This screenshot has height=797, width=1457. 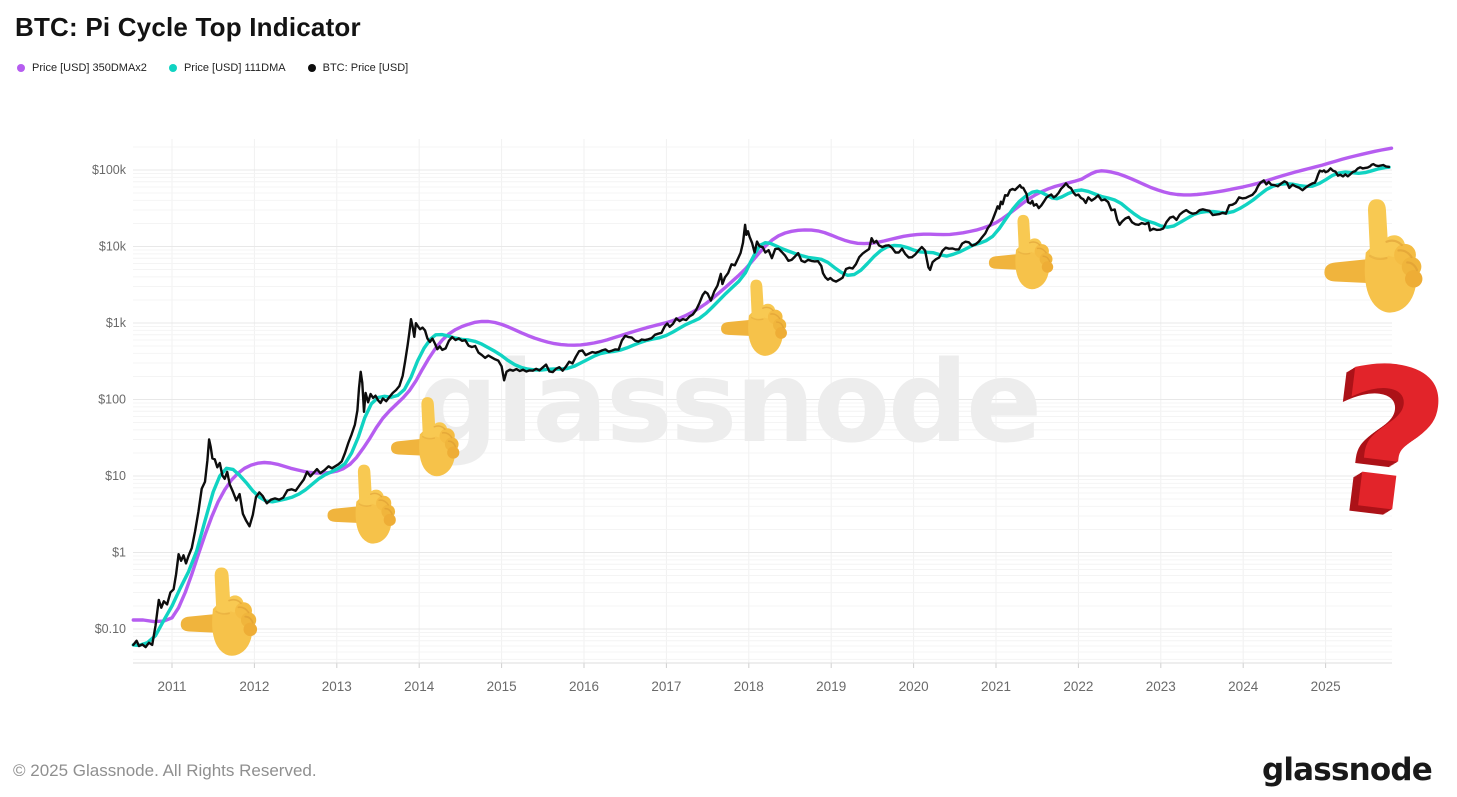 I want to click on x-axis-tick-label: 2024, so click(x=1243, y=686).